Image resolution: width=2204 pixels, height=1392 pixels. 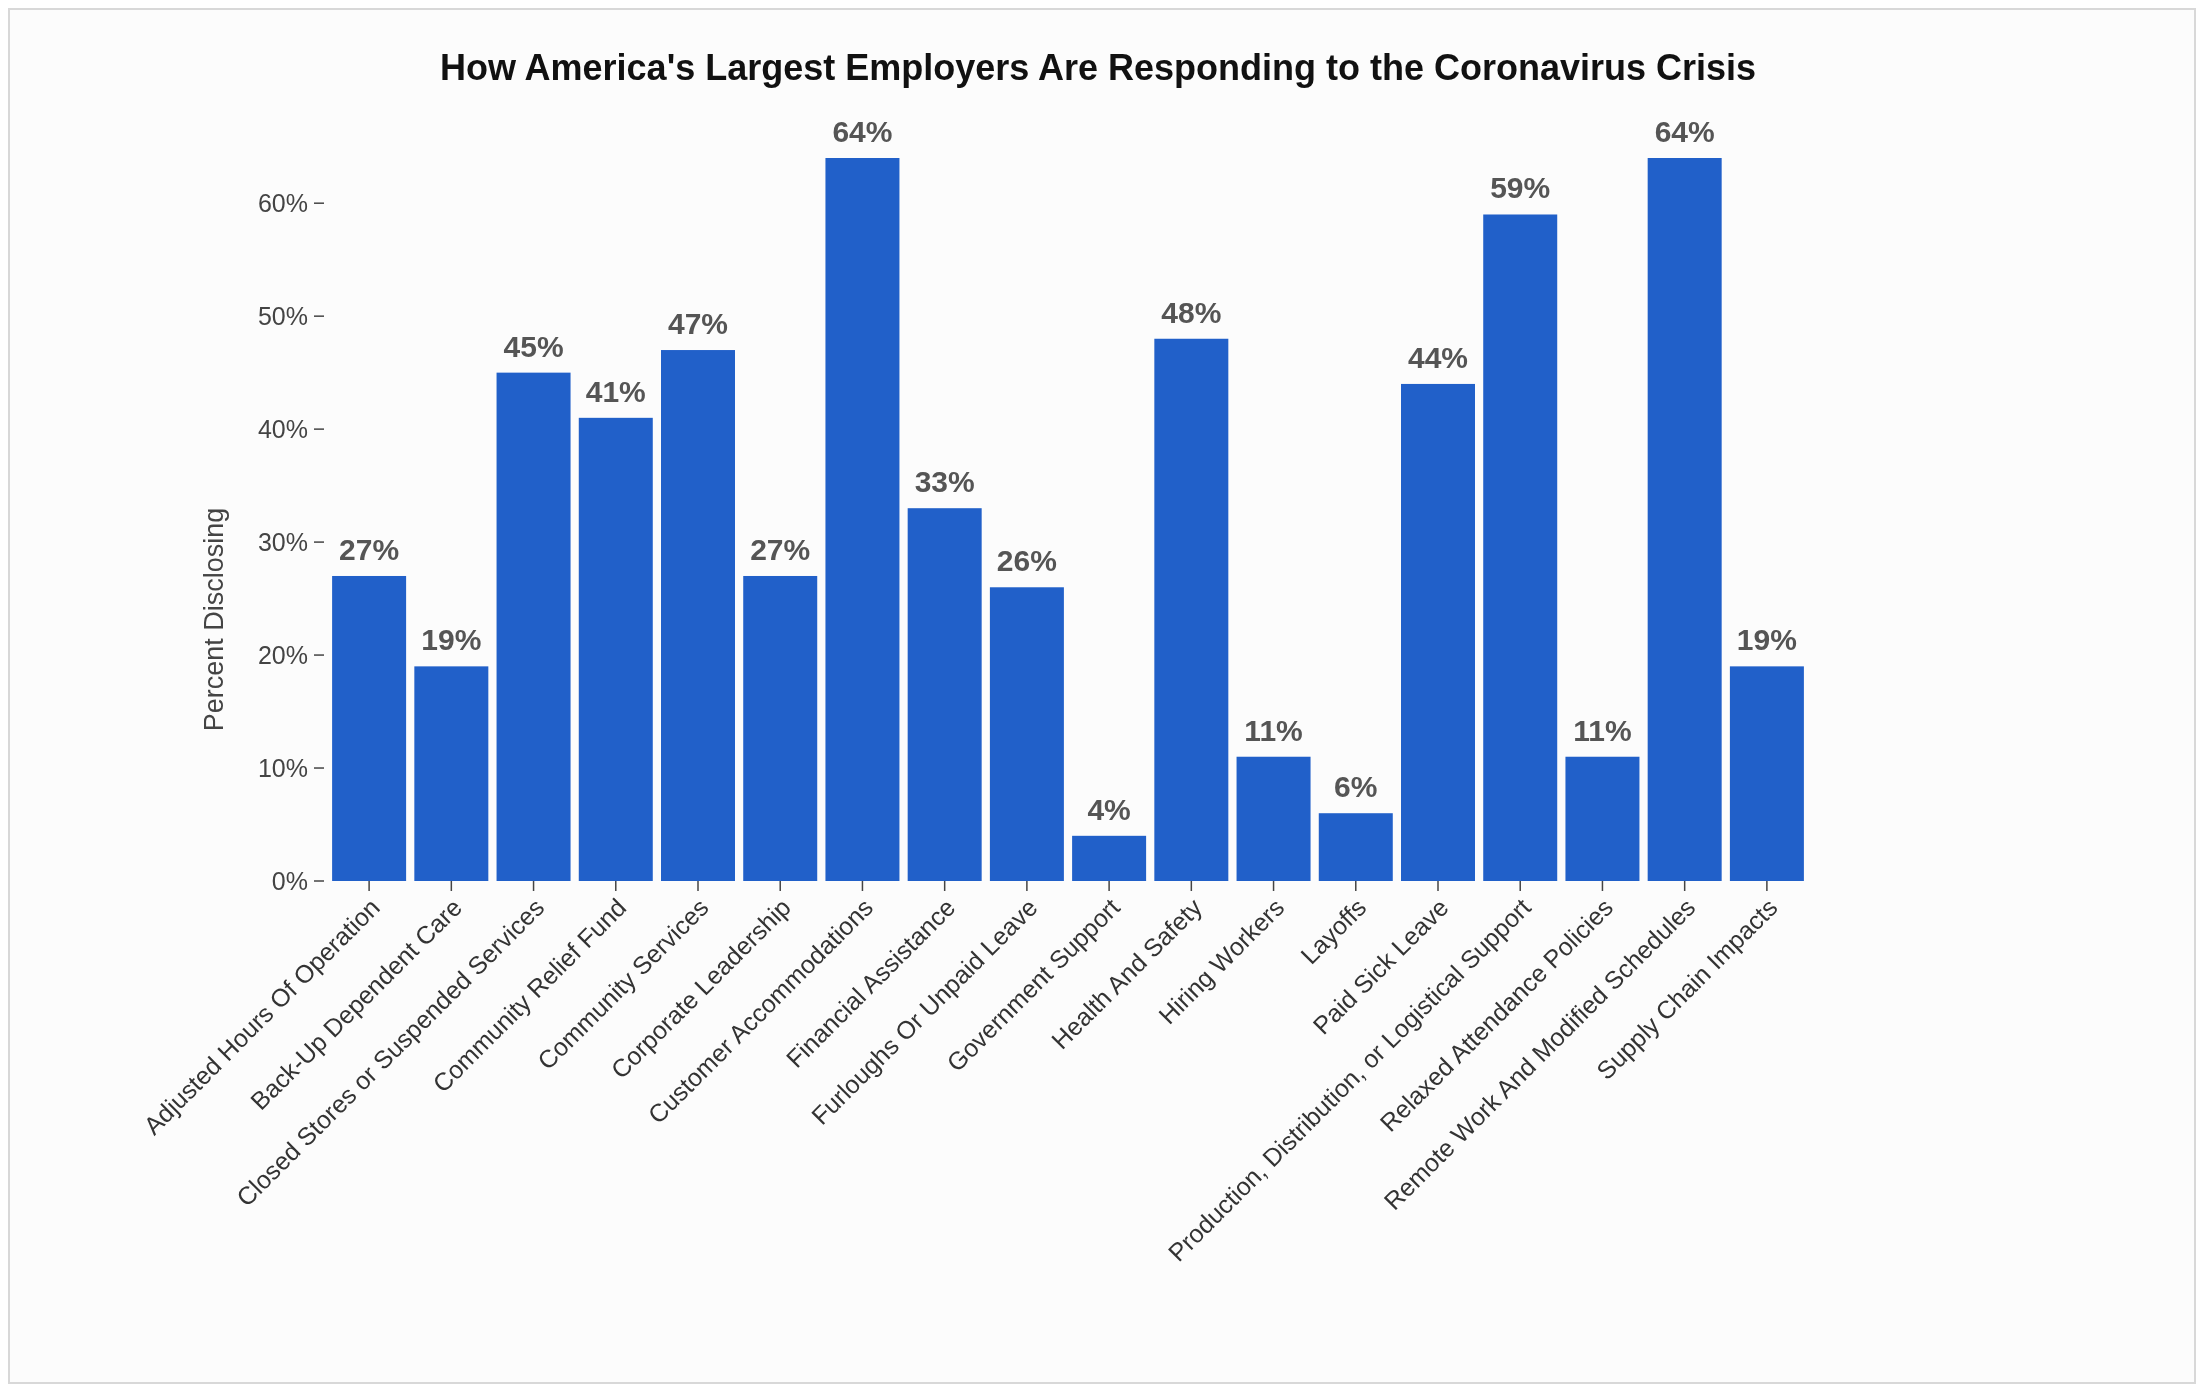 What do you see at coordinates (1438, 357) in the screenshot?
I see `data-label: 44%` at bounding box center [1438, 357].